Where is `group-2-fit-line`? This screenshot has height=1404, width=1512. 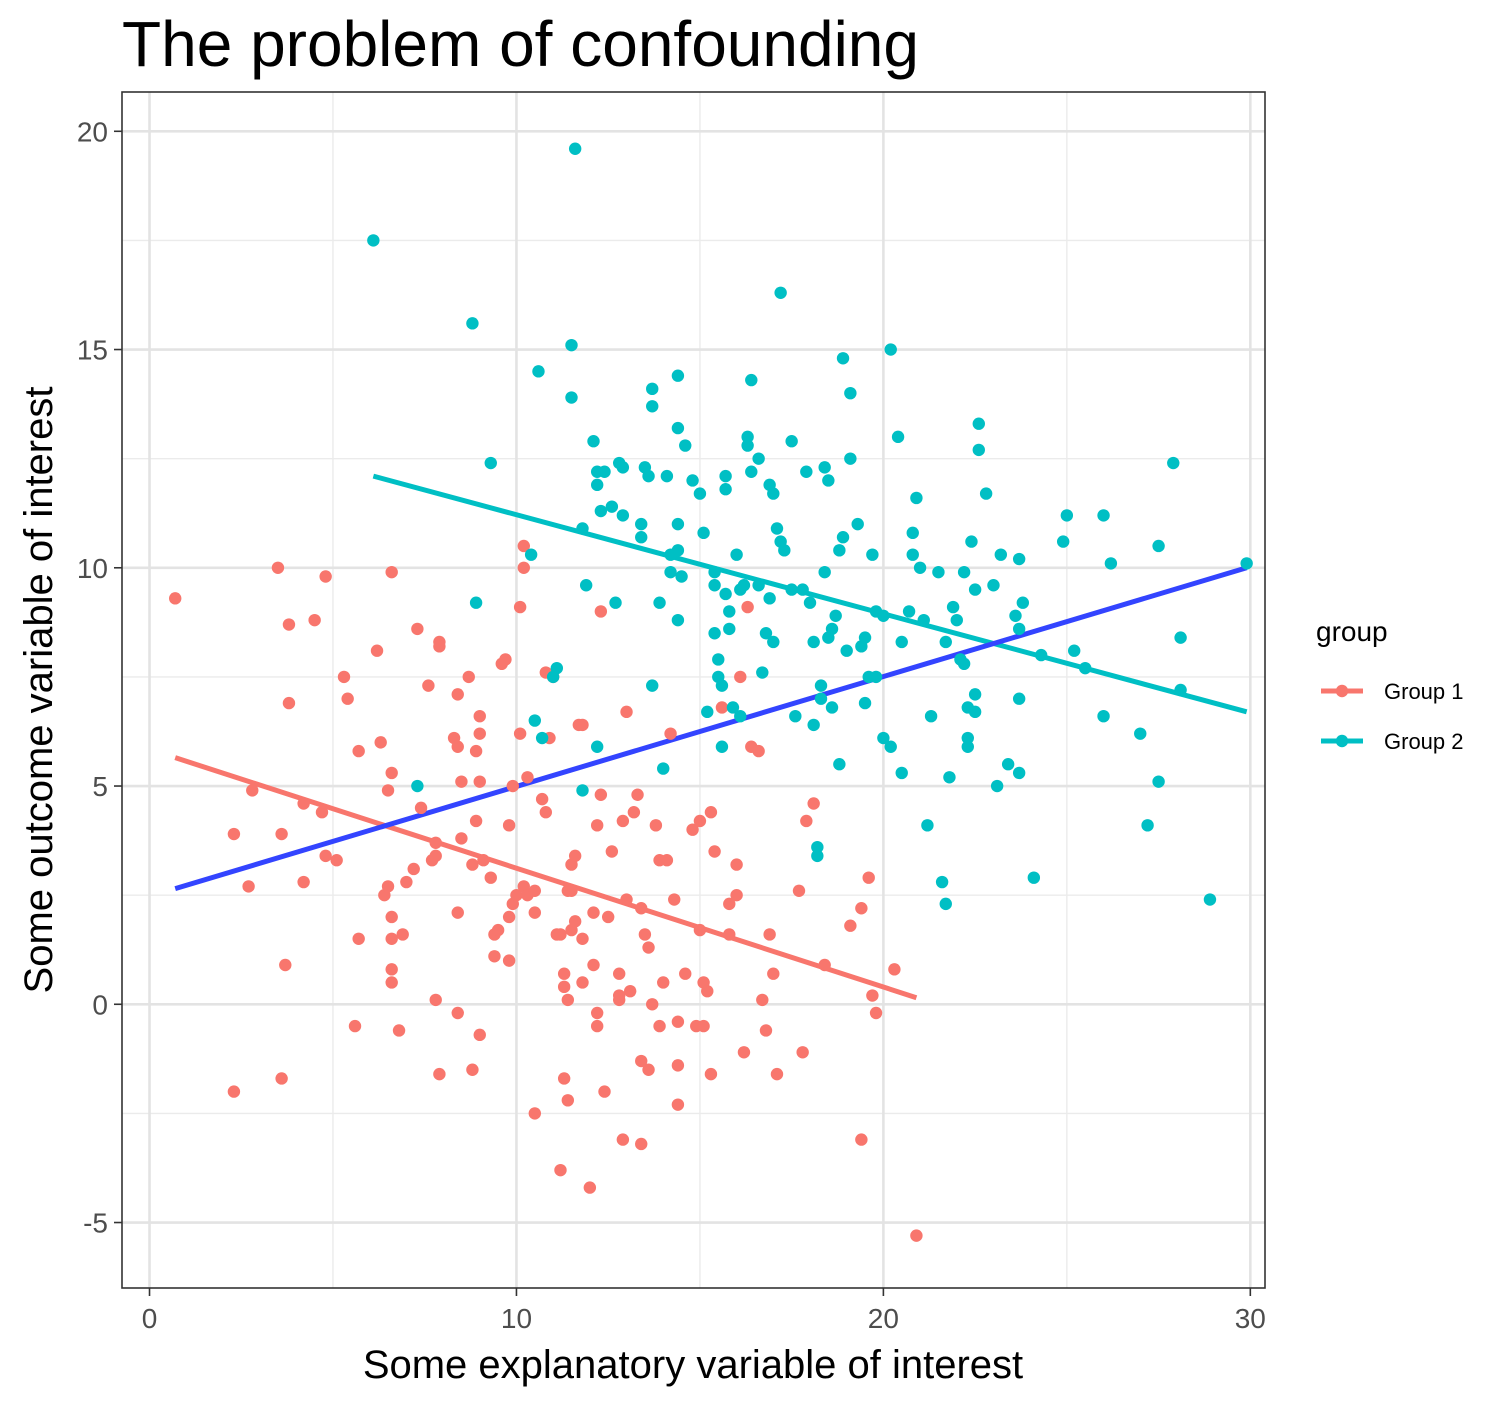
group-2-fit-line is located at coordinates (810, 594).